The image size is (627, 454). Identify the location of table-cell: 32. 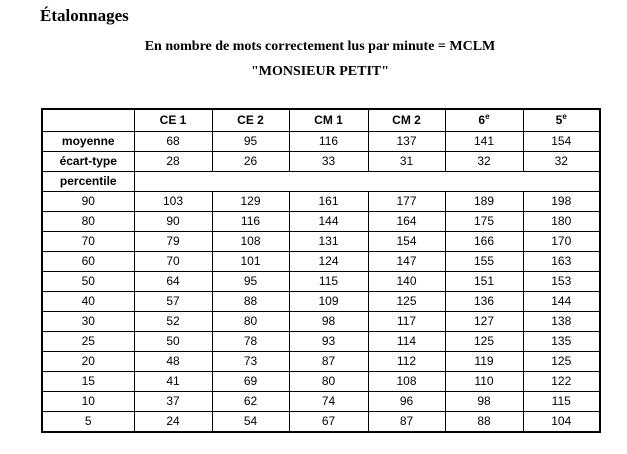
(484, 161).